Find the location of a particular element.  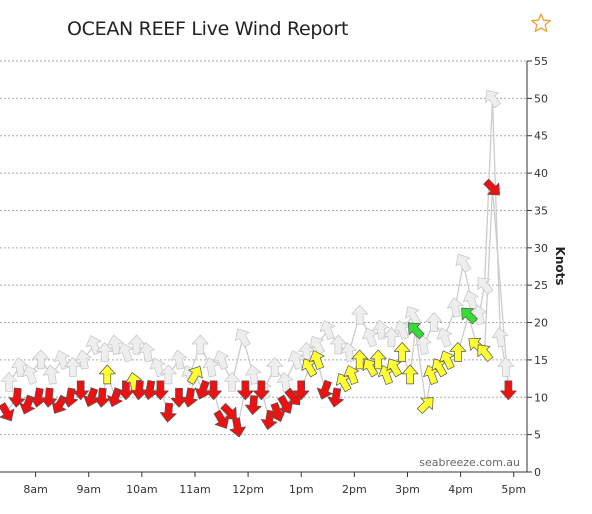

y-tick-label: 50 is located at coordinates (541, 98).